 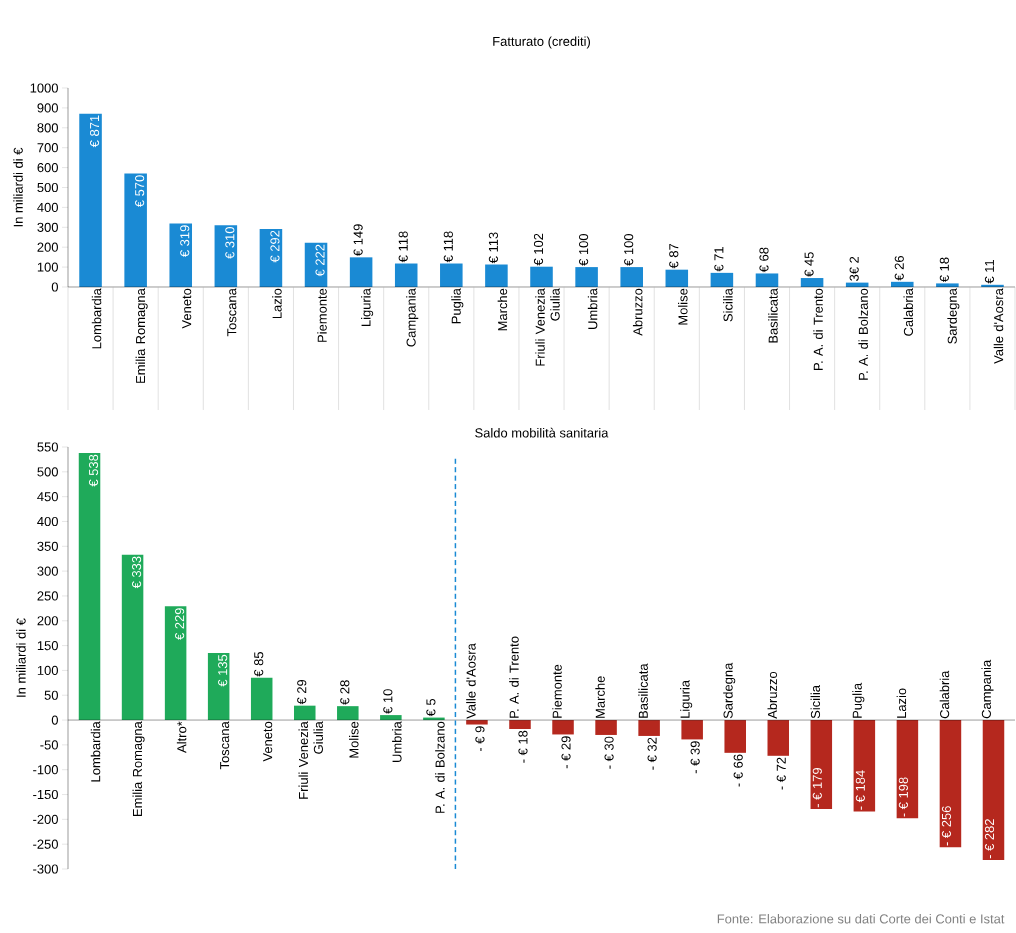 What do you see at coordinates (275, 246) in the screenshot?
I see `data-label: € 292` at bounding box center [275, 246].